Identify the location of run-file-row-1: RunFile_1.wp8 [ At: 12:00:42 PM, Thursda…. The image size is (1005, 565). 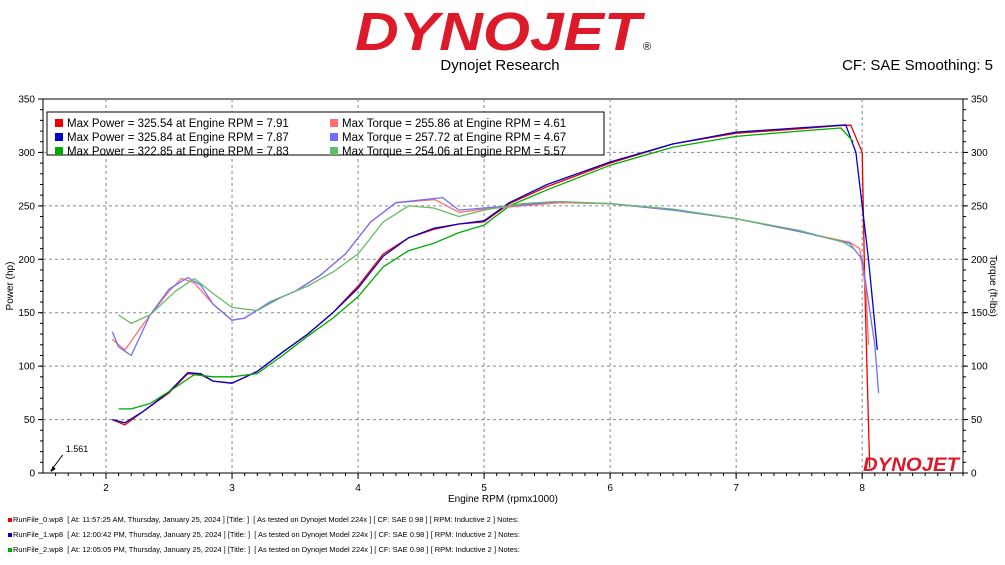
(264, 534).